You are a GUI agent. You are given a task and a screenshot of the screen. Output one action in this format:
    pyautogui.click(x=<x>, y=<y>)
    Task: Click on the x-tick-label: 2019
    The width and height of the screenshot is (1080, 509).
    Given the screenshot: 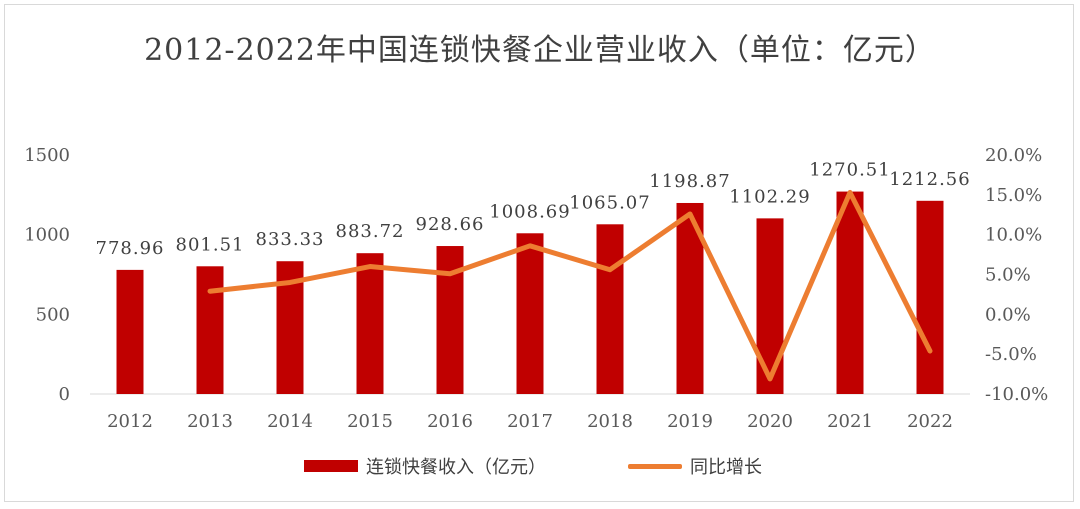 What is the action you would take?
    pyautogui.click(x=690, y=421)
    